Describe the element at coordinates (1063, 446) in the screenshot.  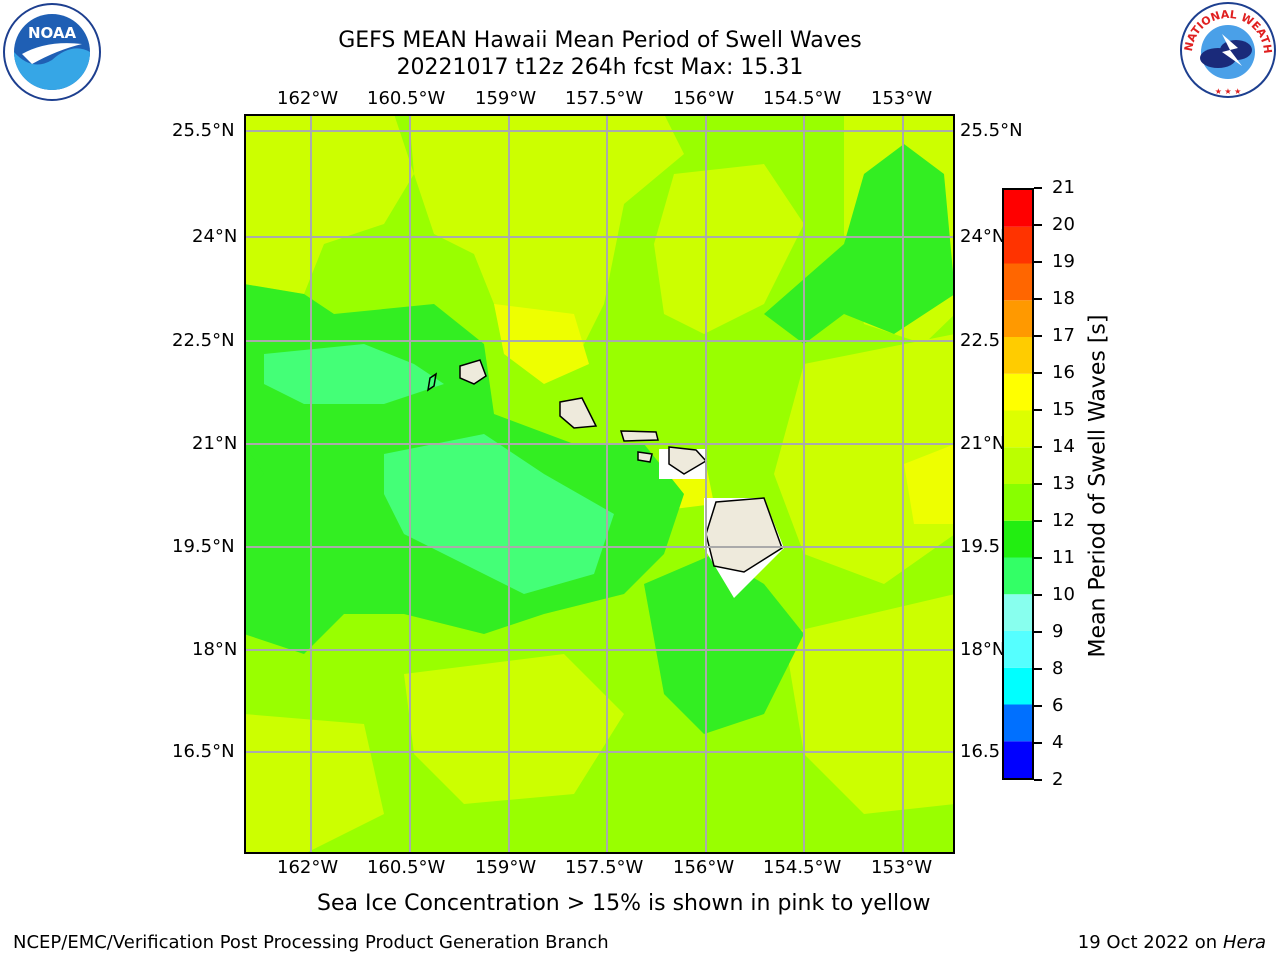
I see `colorbar-tick-label: 14` at that location.